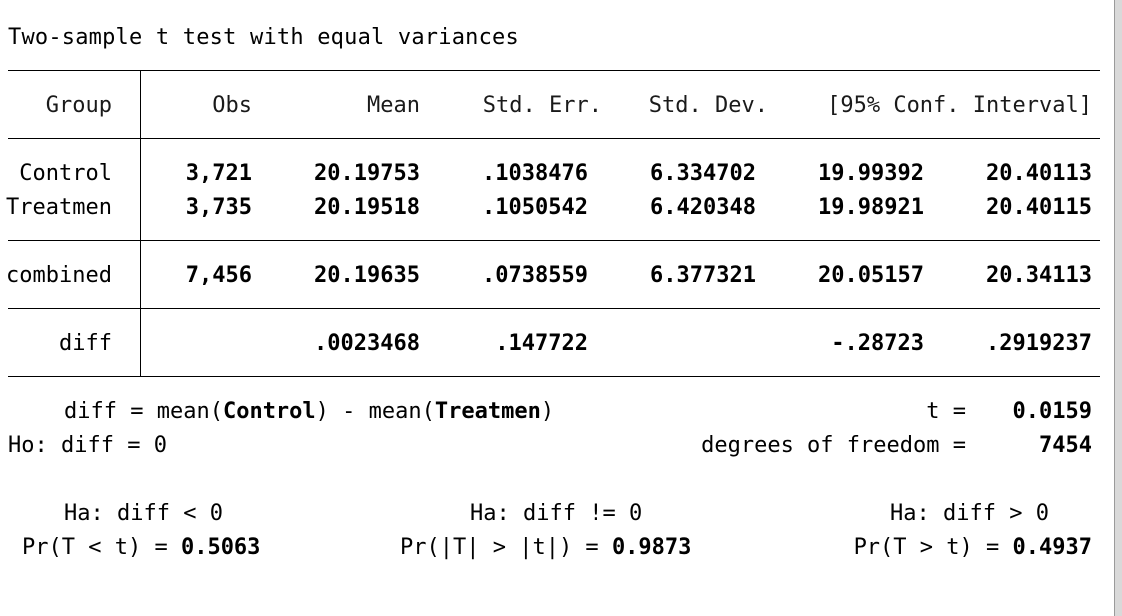 Image resolution: width=1122 pixels, height=616 pixels. Describe the element at coordinates (393, 105) in the screenshot. I see `col-header-mean: Mean` at that location.